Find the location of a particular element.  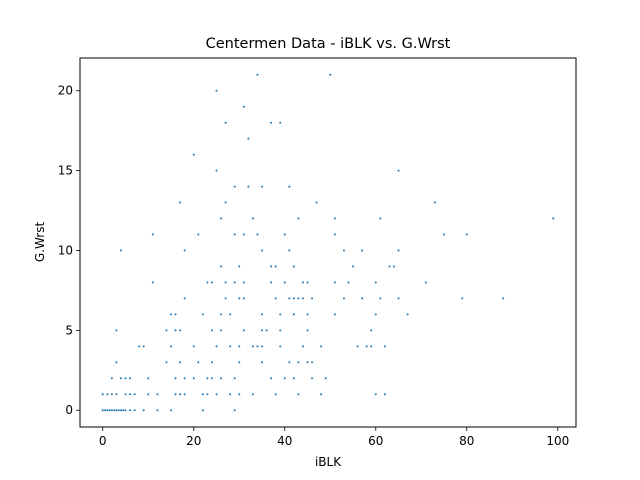

x-tick-label: 20 is located at coordinates (193, 441).